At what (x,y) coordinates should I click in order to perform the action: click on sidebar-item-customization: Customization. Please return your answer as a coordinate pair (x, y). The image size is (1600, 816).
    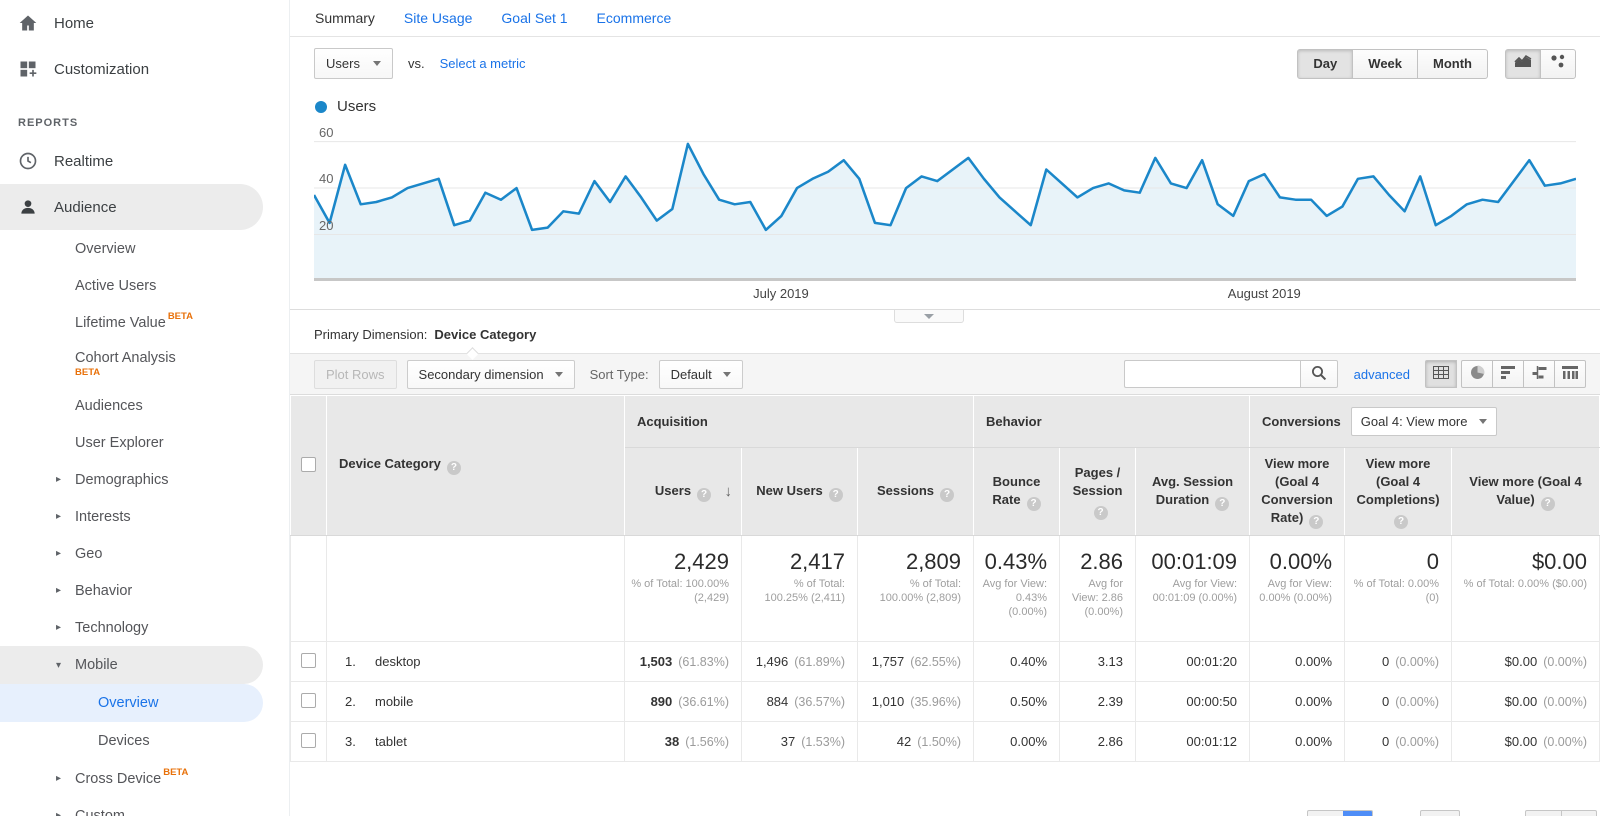
    Looking at the image, I should click on (144, 69).